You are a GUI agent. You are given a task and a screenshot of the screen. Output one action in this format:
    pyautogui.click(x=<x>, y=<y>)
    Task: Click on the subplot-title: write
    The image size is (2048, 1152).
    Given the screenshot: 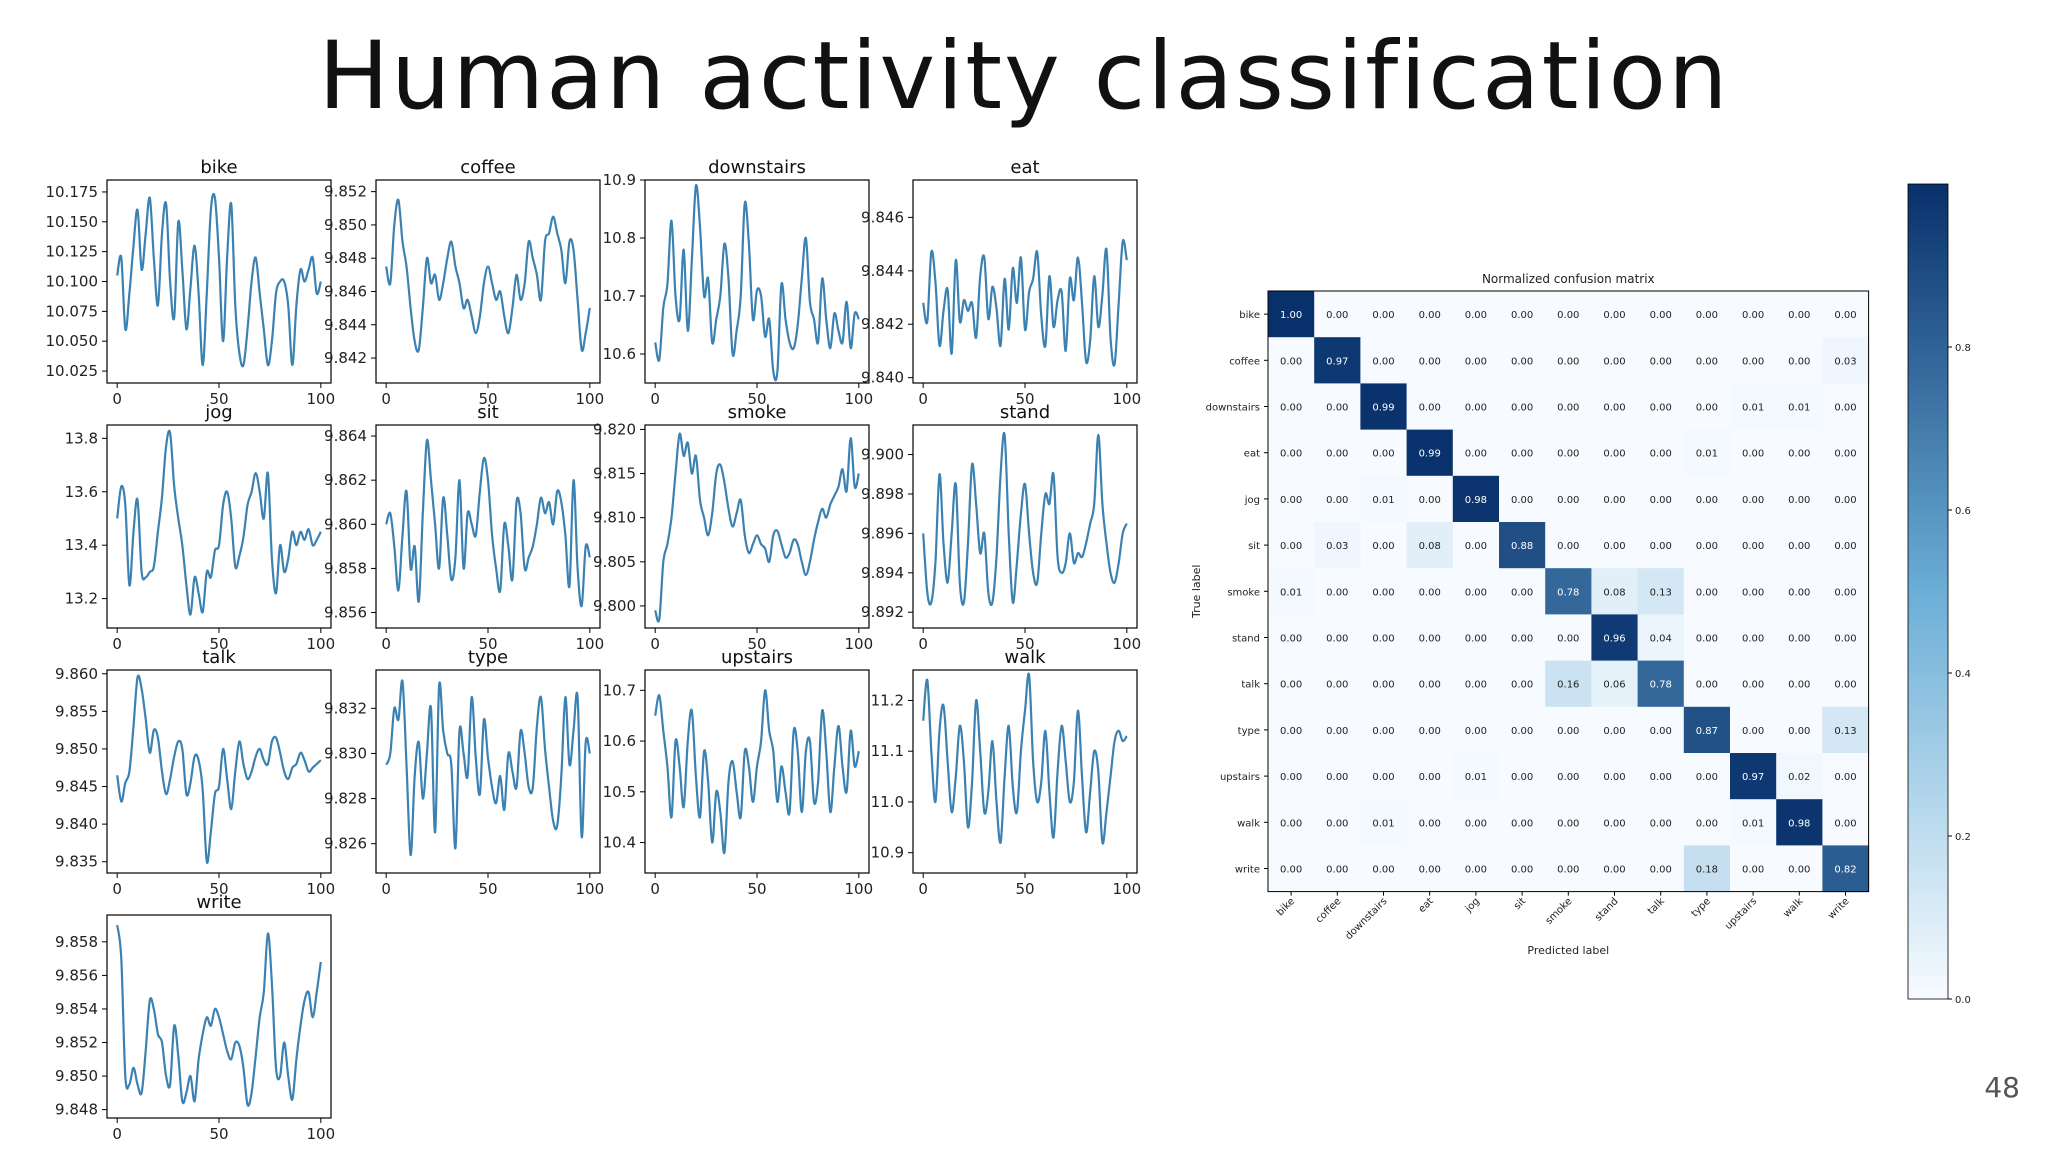 What is the action you would take?
    pyautogui.click(x=218, y=902)
    